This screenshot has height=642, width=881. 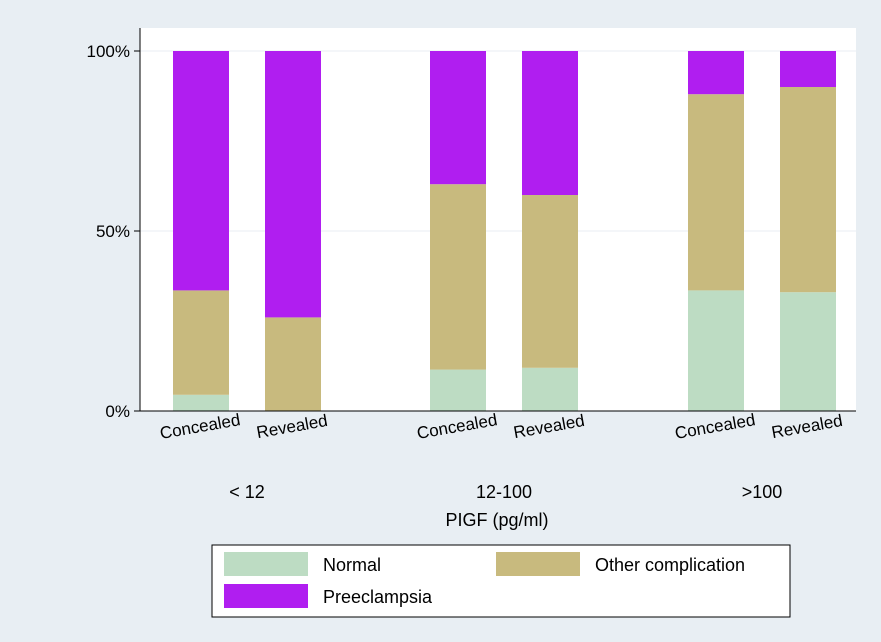 I want to click on x-group-labels: < 12 12-100 >100, so click(x=505, y=492).